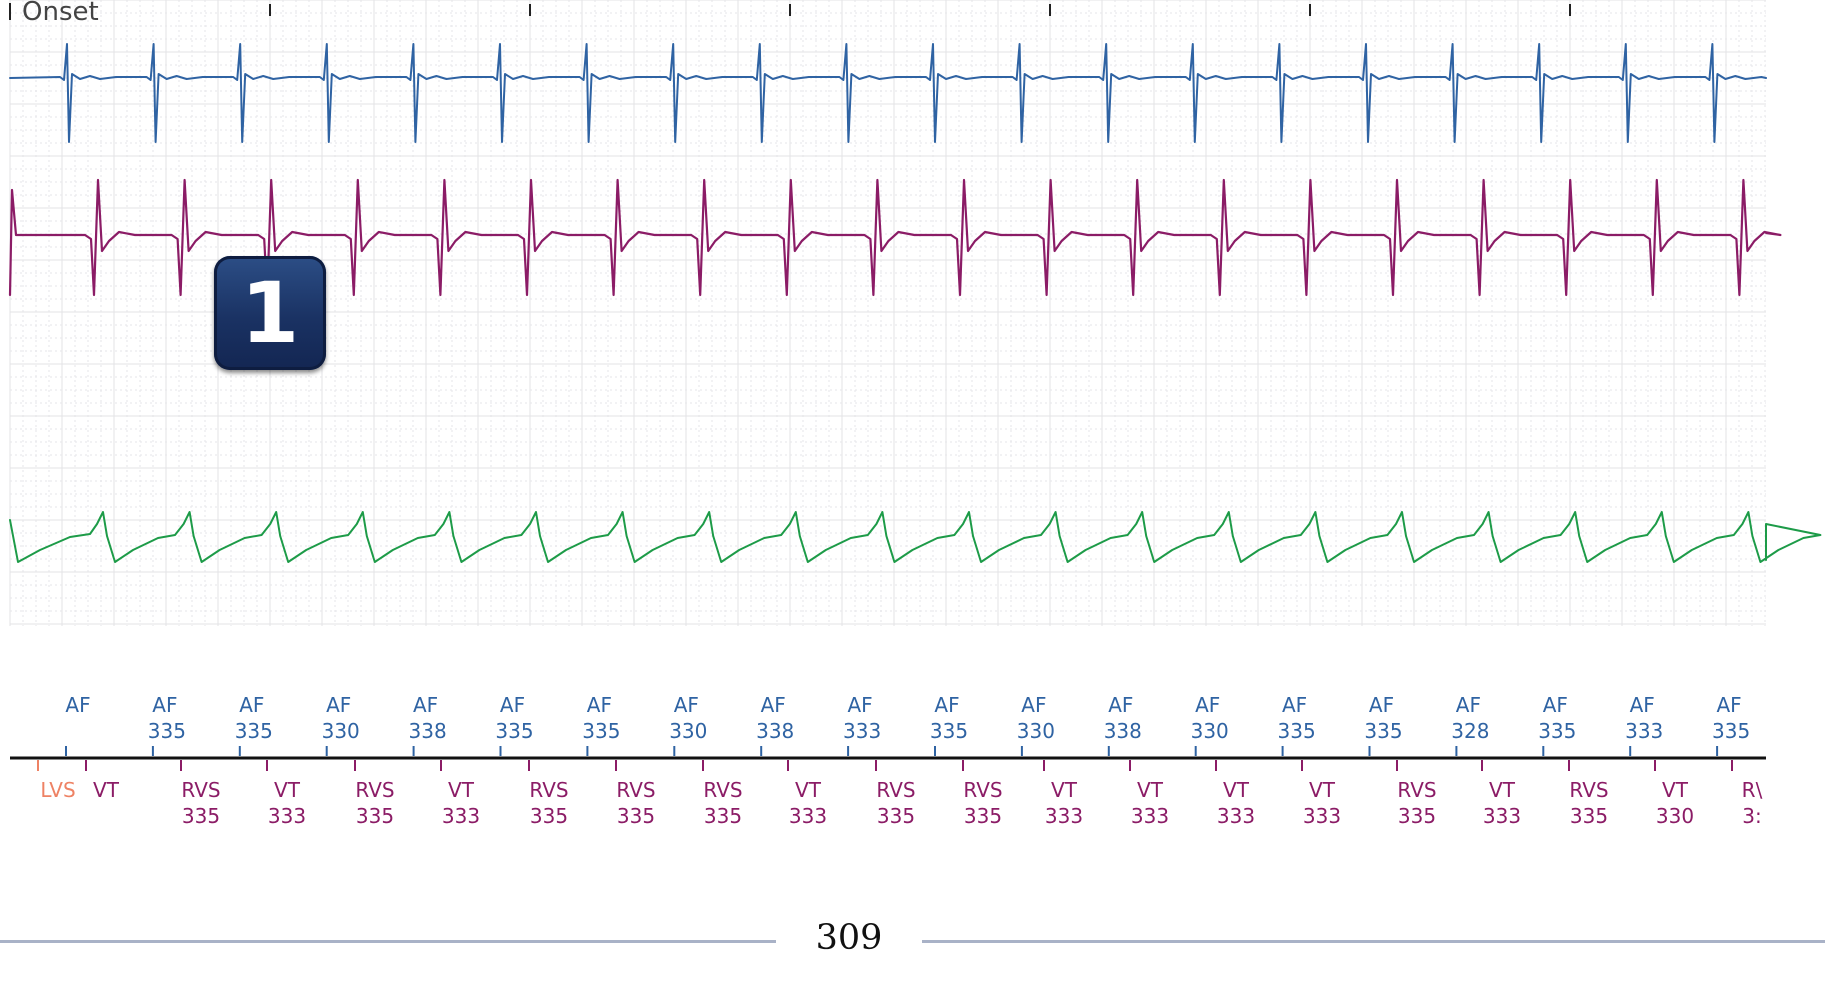  Describe the element at coordinates (1675, 816) in the screenshot. I see `ventricular-interval: 330` at that location.